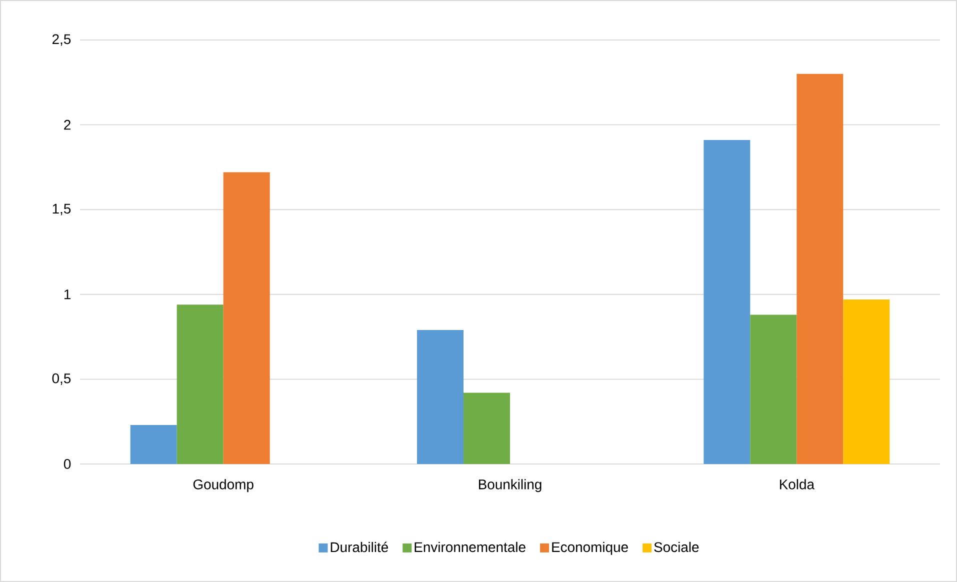 This screenshot has height=582, width=957. What do you see at coordinates (359, 547) in the screenshot?
I see `legend-label: Durabilité` at bounding box center [359, 547].